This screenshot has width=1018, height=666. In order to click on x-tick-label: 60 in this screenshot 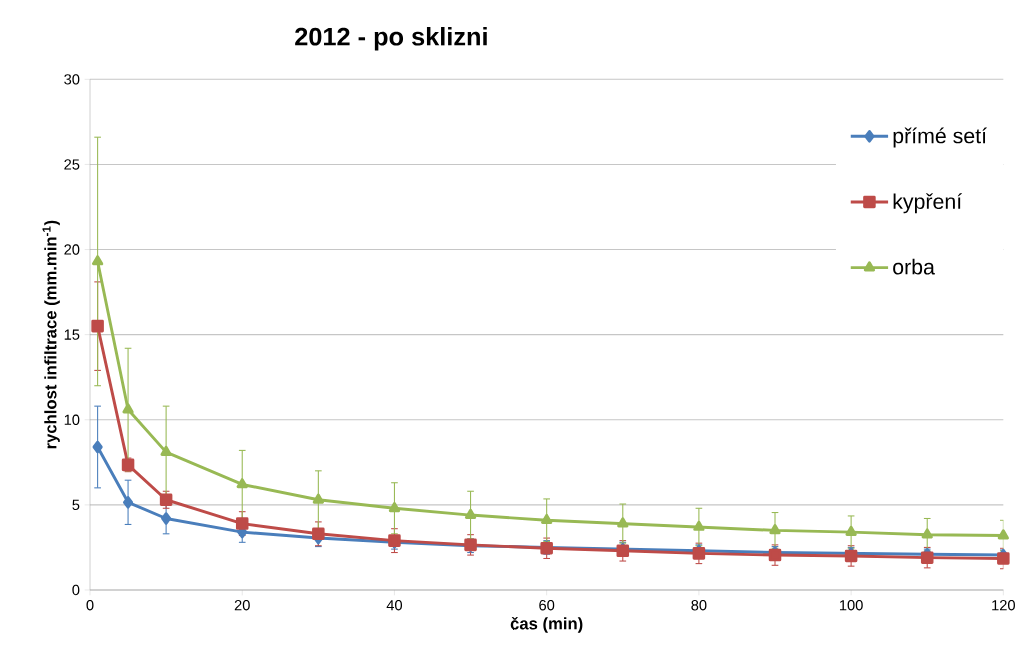, I will do `click(547, 605)`.